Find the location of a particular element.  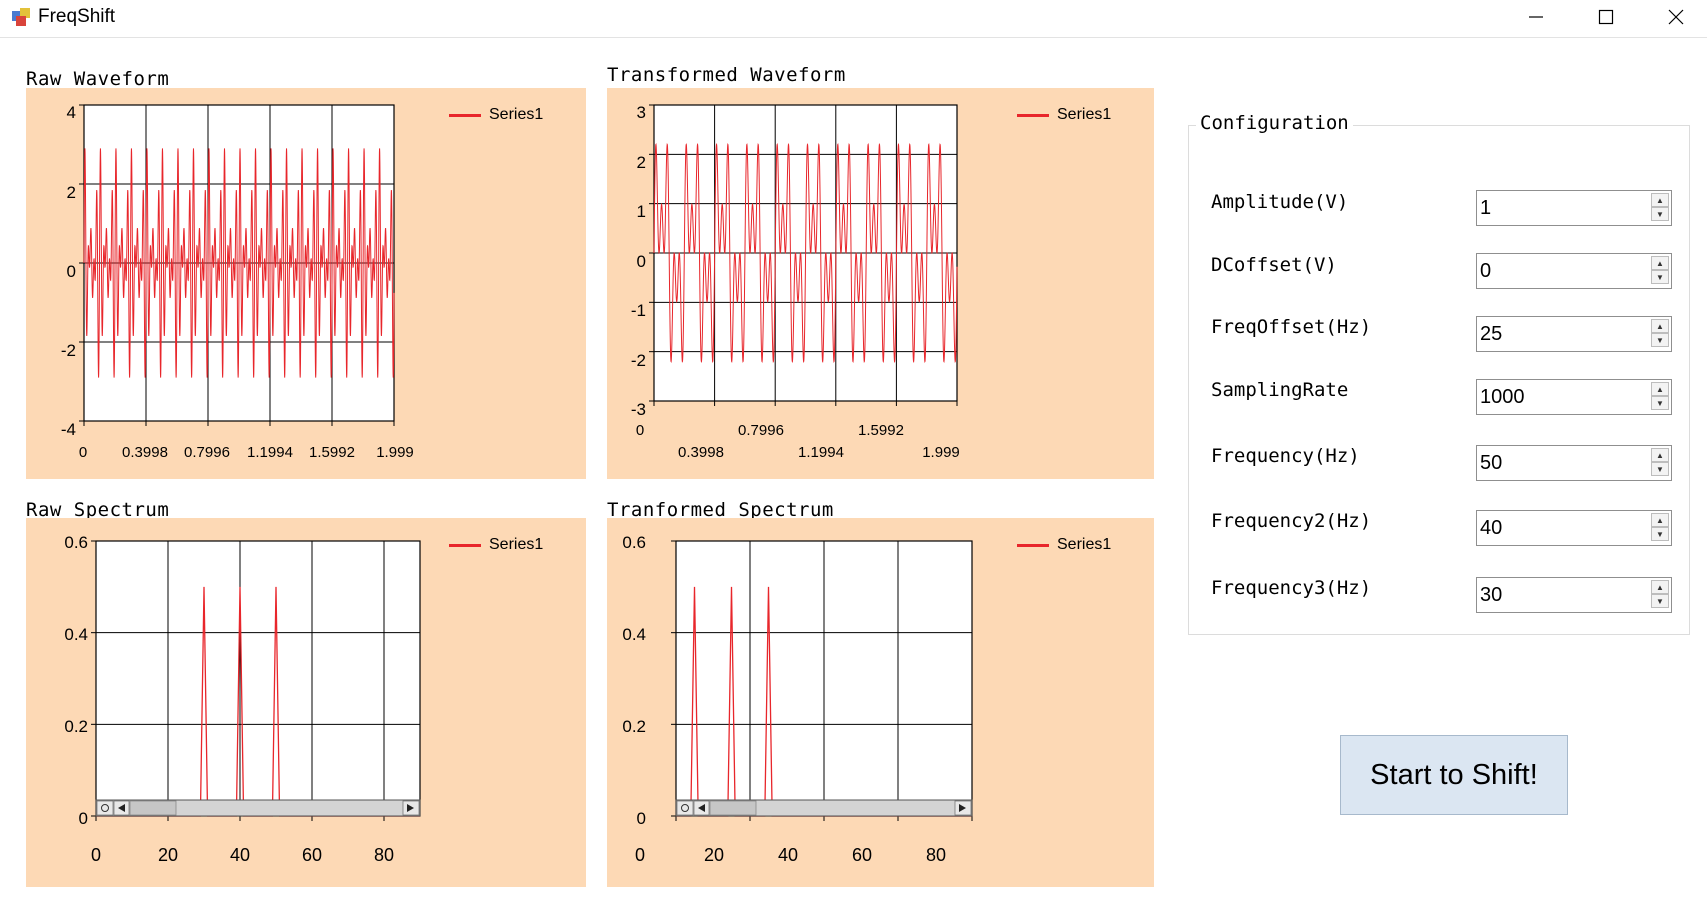

raw-spectrum-plot is located at coordinates (256, 680).